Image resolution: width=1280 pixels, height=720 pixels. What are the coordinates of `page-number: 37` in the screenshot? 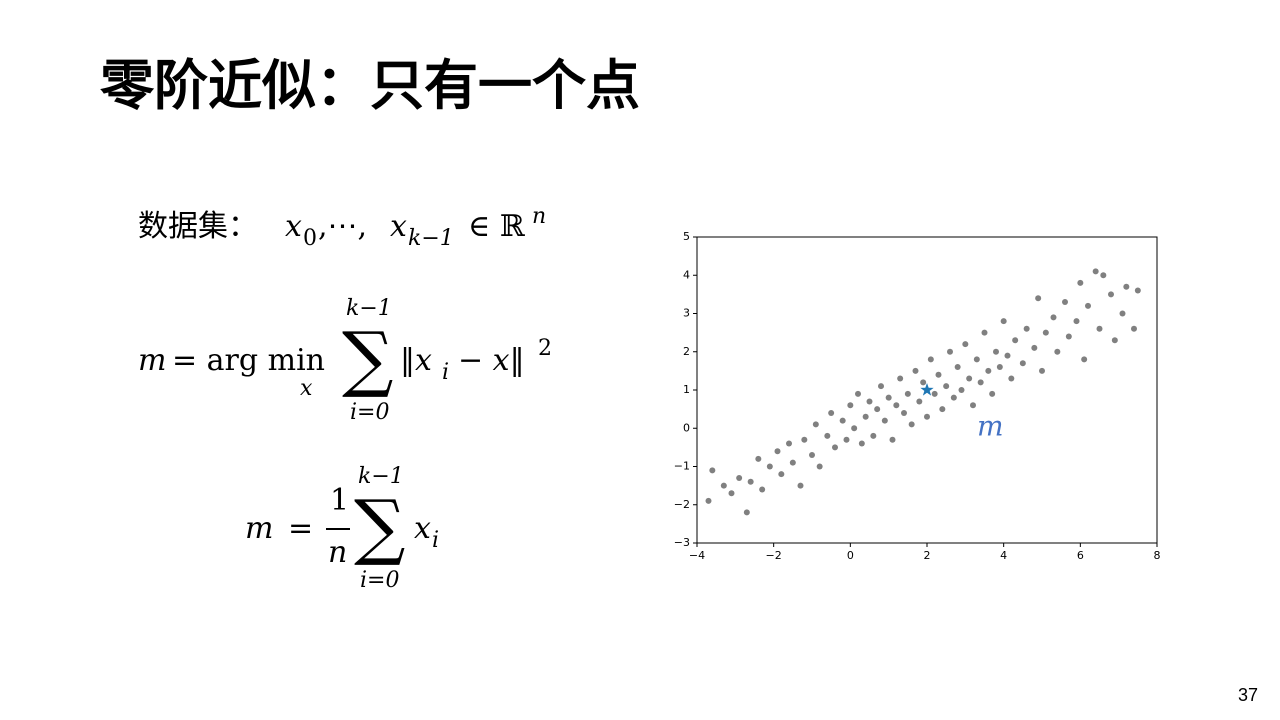 It's located at (1248, 695).